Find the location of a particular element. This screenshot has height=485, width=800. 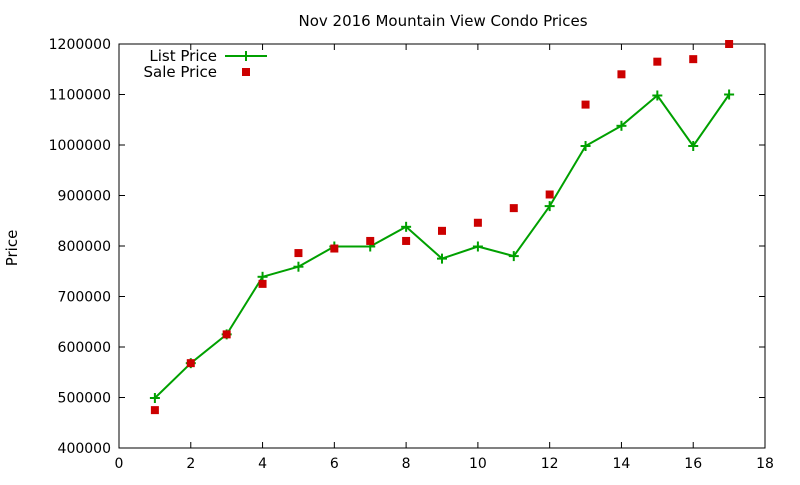

x-tick-label: 18 is located at coordinates (765, 464).